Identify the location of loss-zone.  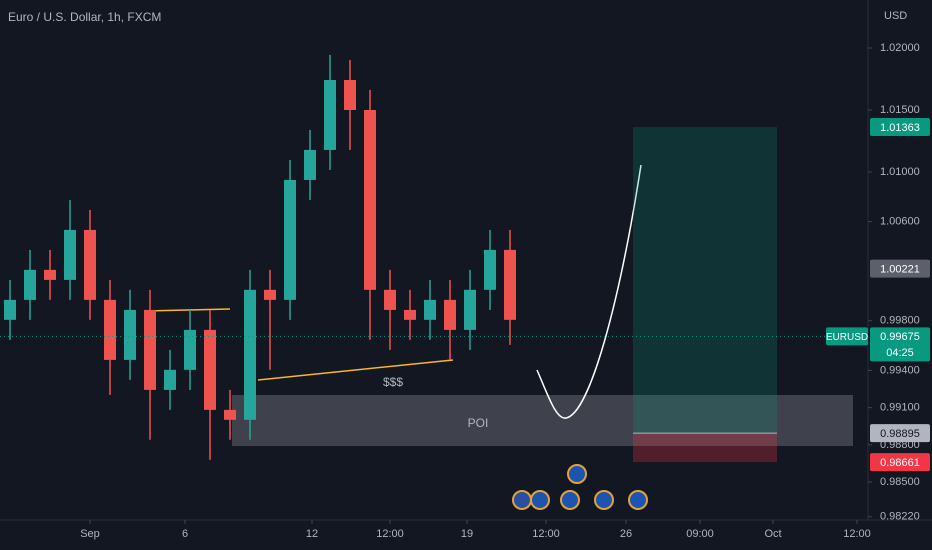
(705, 448).